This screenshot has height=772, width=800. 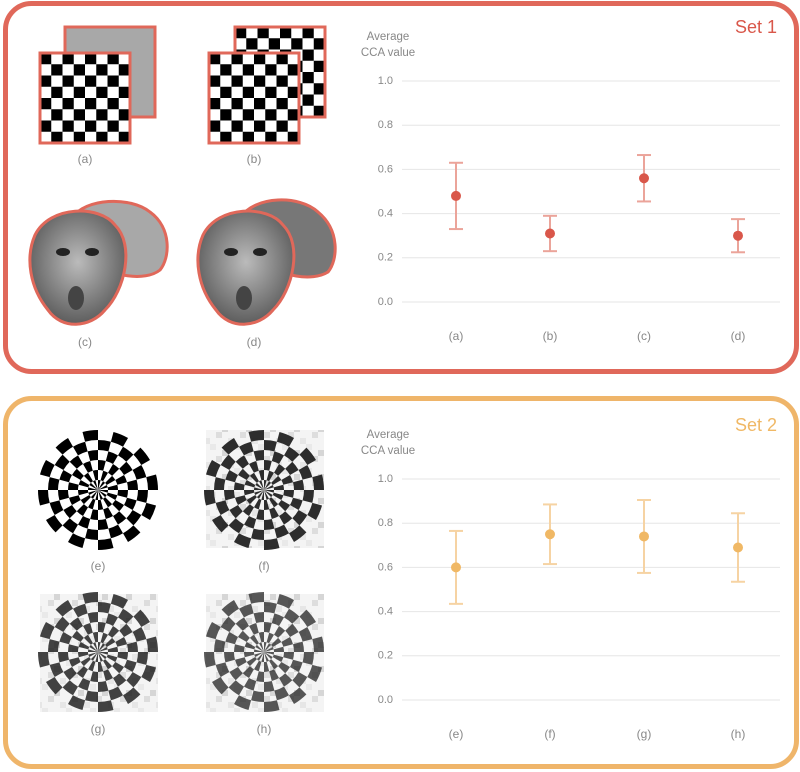 What do you see at coordinates (254, 342) in the screenshot?
I see `image-caption: (d)` at bounding box center [254, 342].